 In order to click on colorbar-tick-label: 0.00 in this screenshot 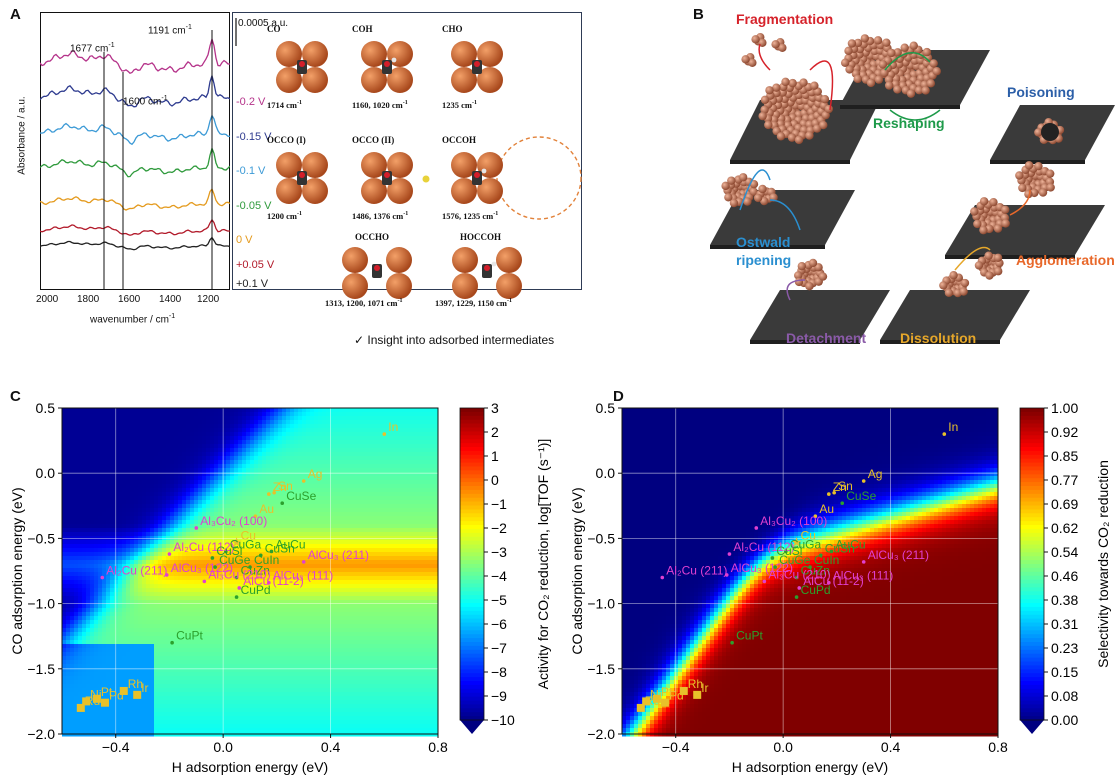, I will do `click(1064, 720)`.